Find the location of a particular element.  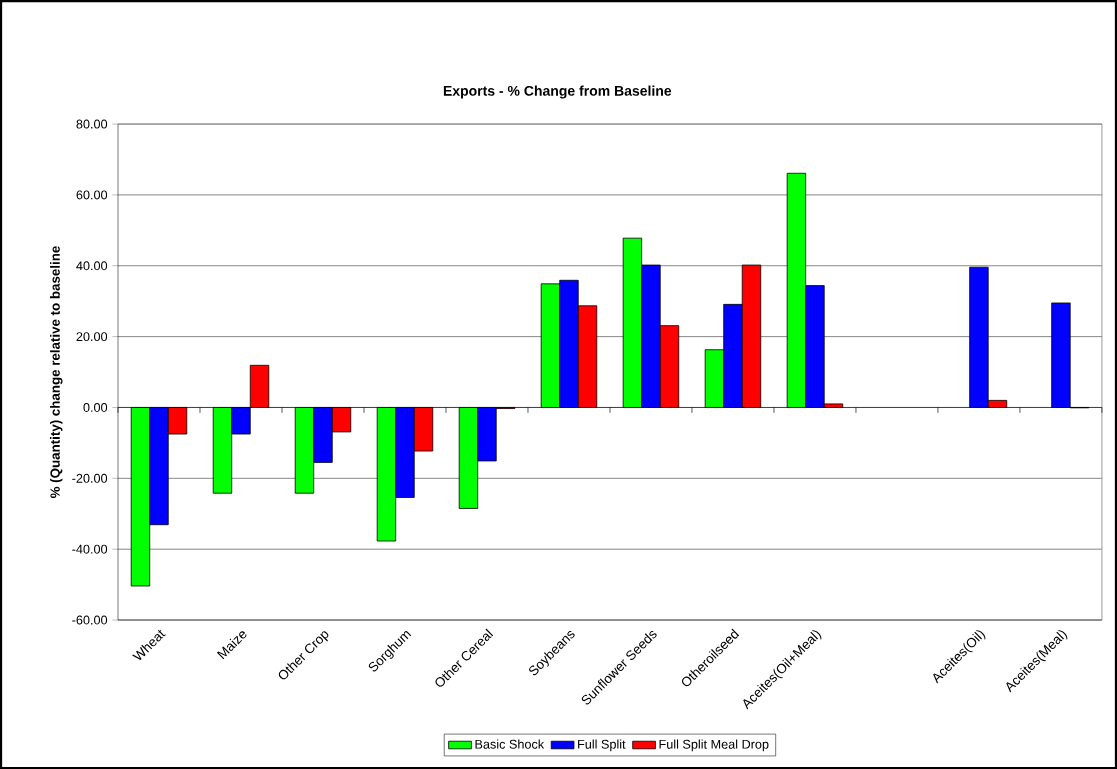

legend-label: Full Split Meal Drop is located at coordinates (714, 745).